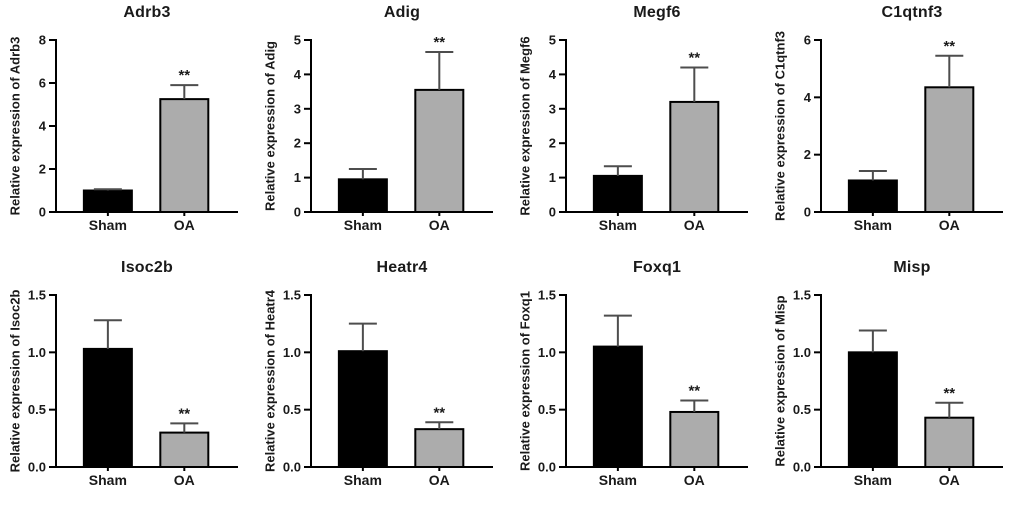 Image resolution: width=1020 pixels, height=510 pixels. Describe the element at coordinates (147, 267) in the screenshot. I see `chart-title: Isoc2b` at that location.